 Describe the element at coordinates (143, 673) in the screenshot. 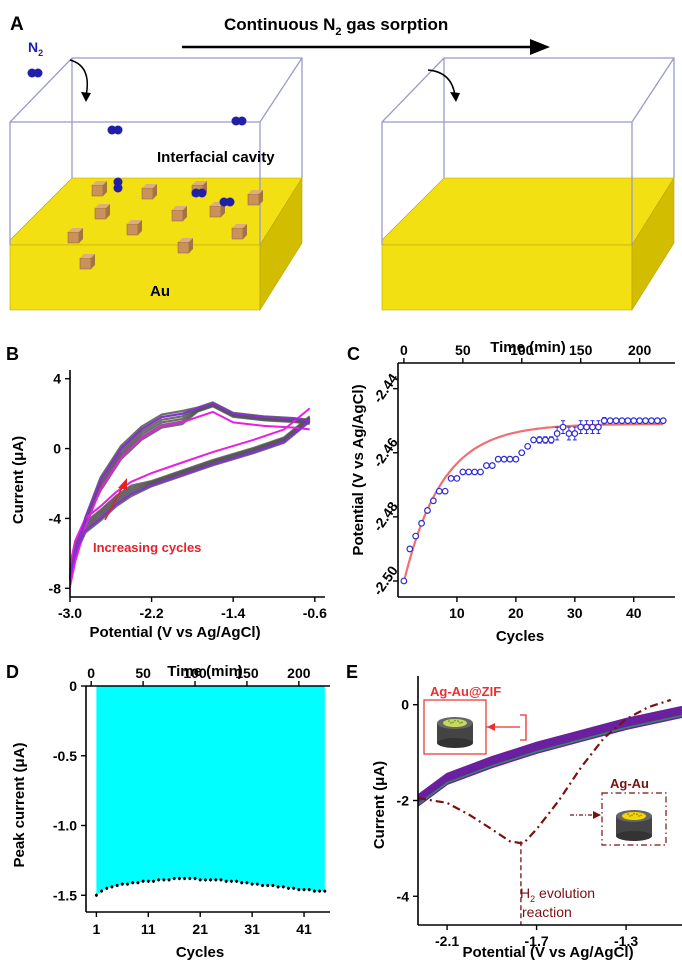

I see `d-top-tick-label: 50` at that location.